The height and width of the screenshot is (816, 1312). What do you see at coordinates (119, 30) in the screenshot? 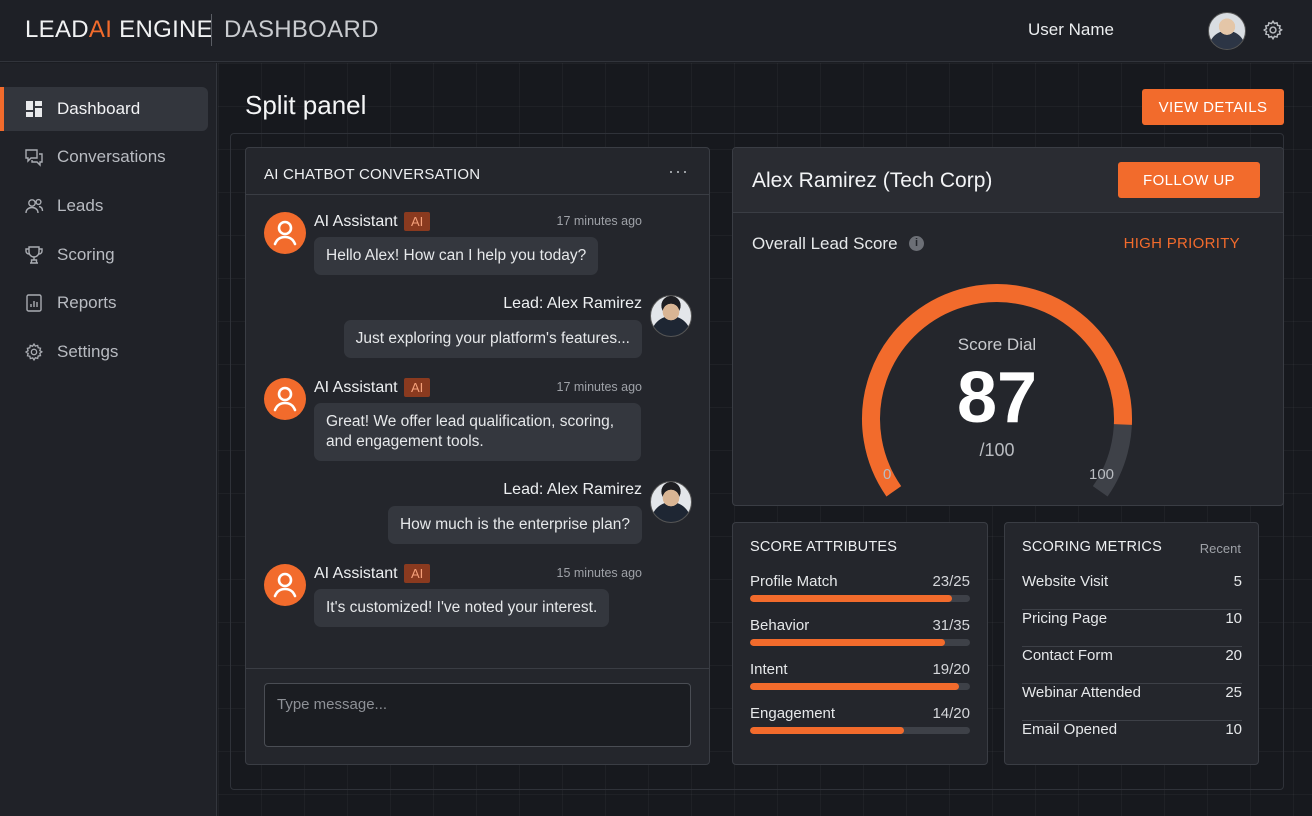
I see `brand-logo: LEADAI ENGINE` at bounding box center [119, 30].